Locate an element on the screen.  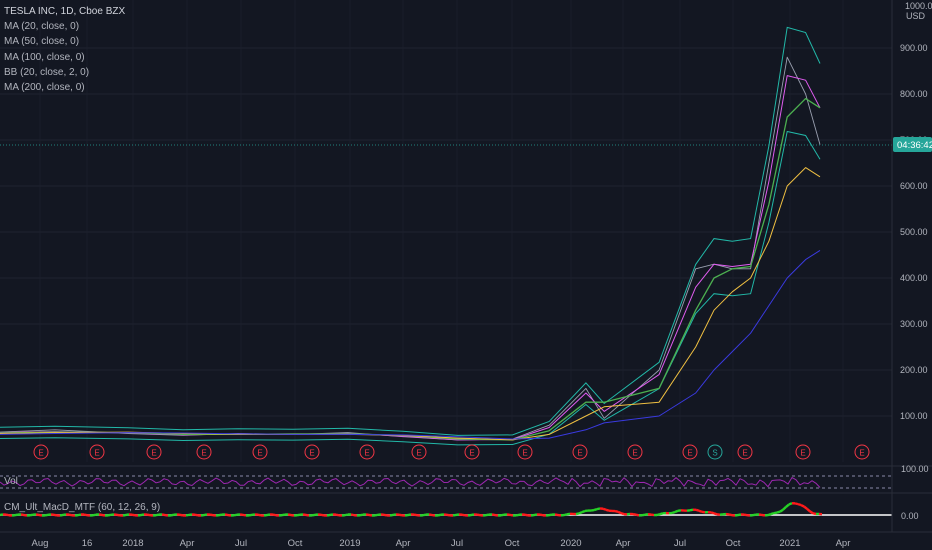
legend-ma50: MA (50, close, 0) is located at coordinates (42, 42).